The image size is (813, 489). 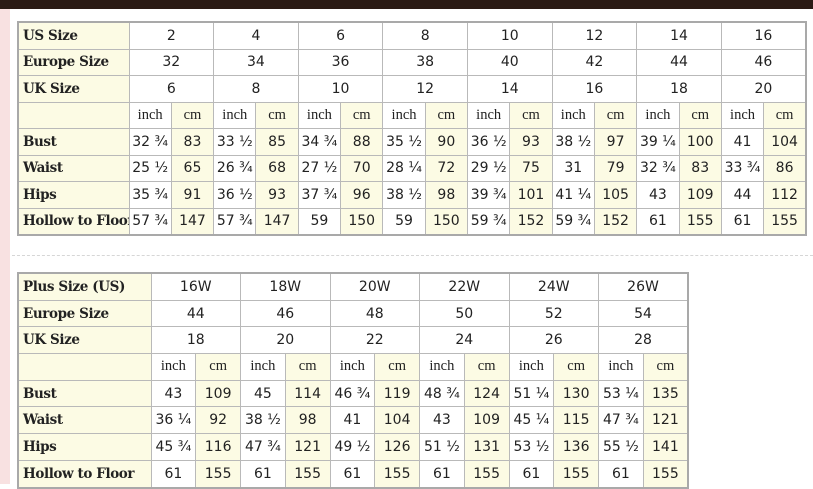 I want to click on size-cell: 18W, so click(x=285, y=286).